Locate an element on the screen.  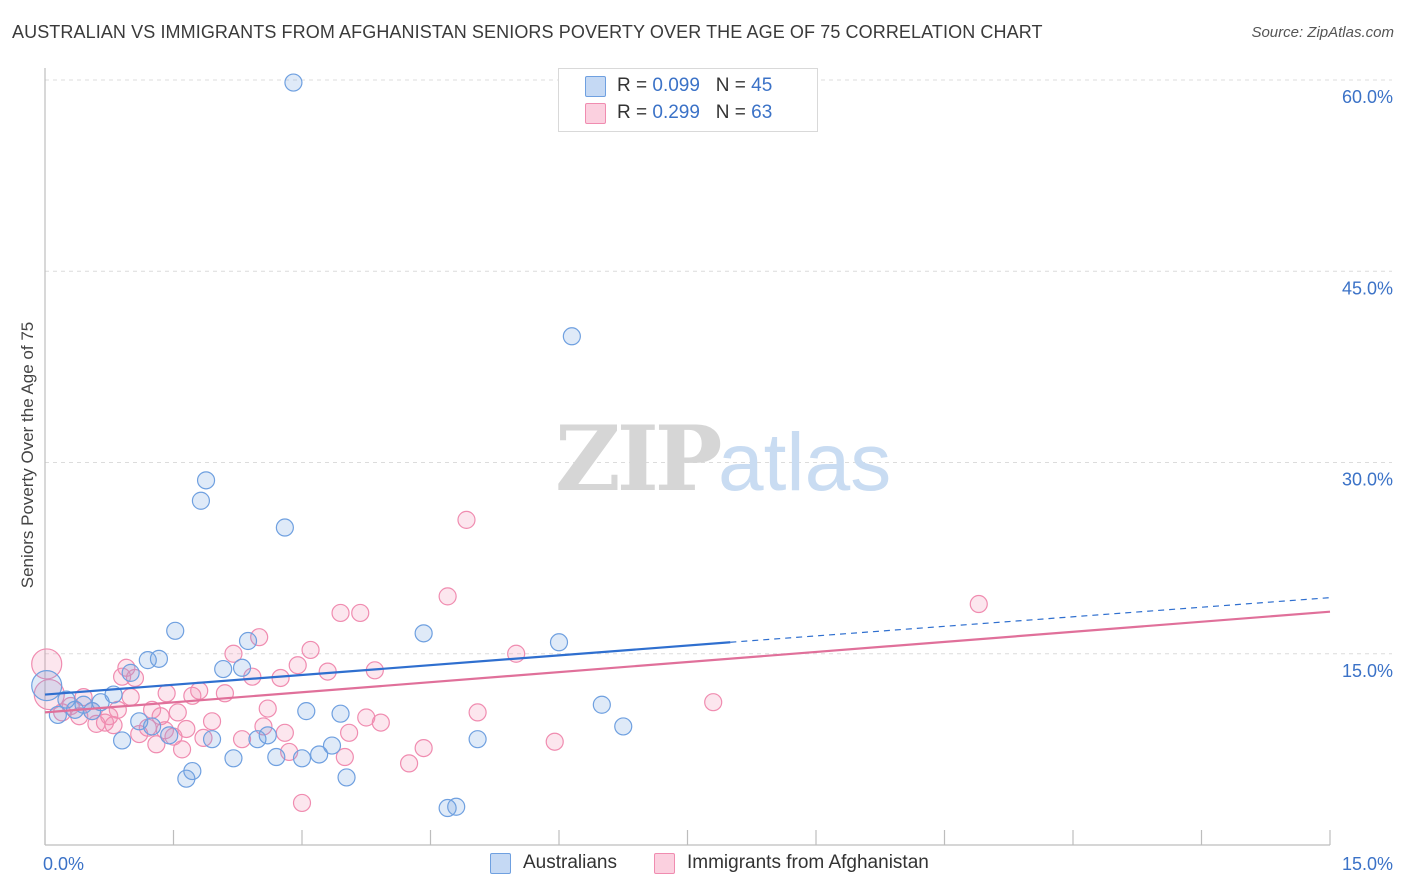
afghanistan-trend-line is located at coordinates (687, 662).